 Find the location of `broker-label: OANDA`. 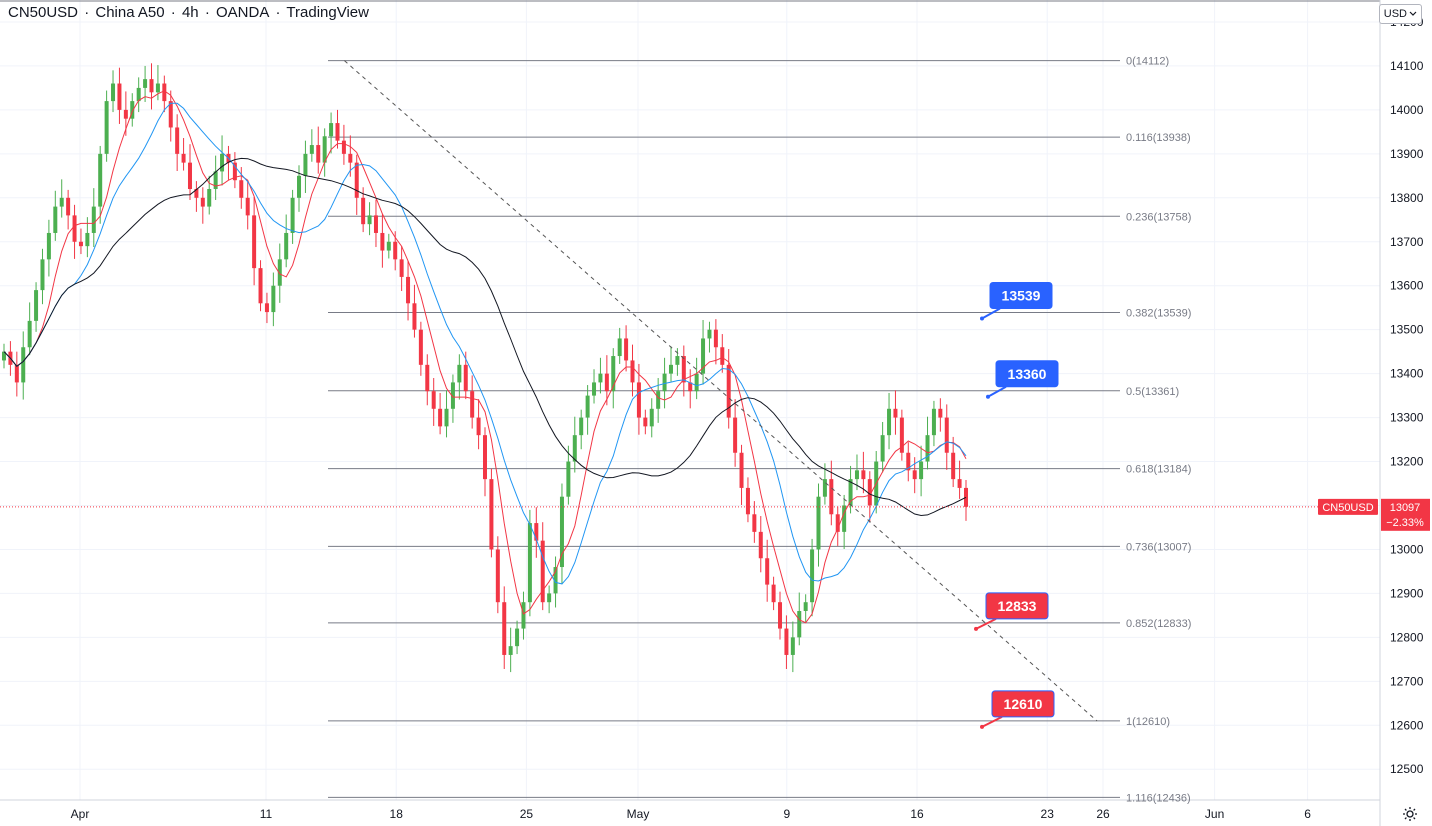

broker-label: OANDA is located at coordinates (242, 12).